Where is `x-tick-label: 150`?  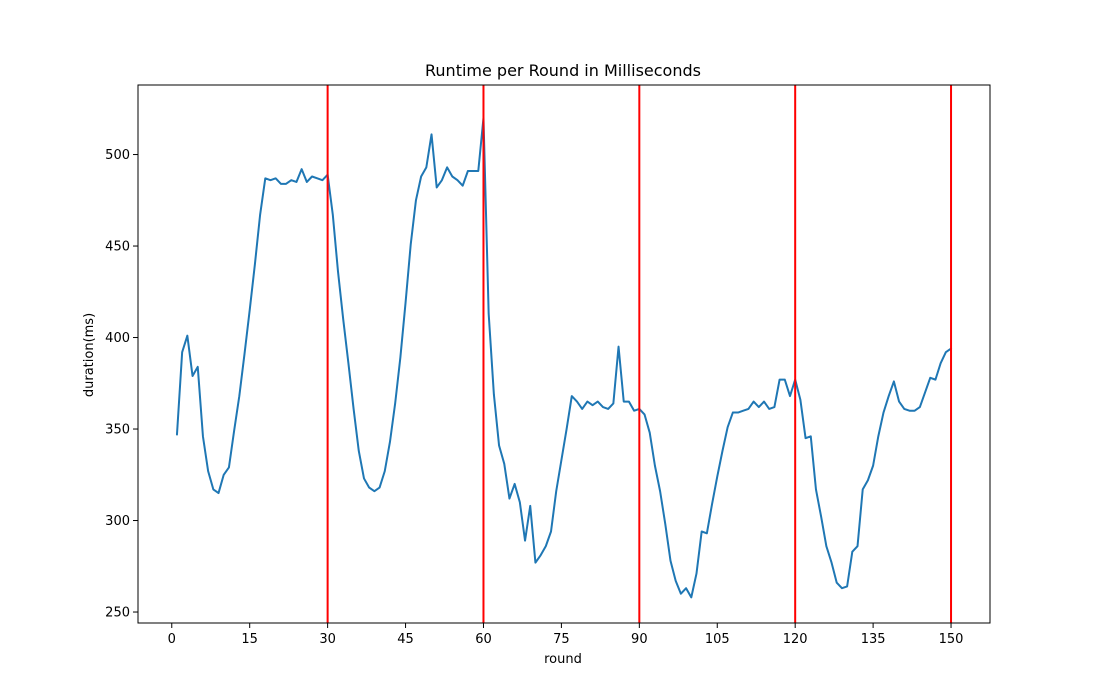 x-tick-label: 150 is located at coordinates (951, 639).